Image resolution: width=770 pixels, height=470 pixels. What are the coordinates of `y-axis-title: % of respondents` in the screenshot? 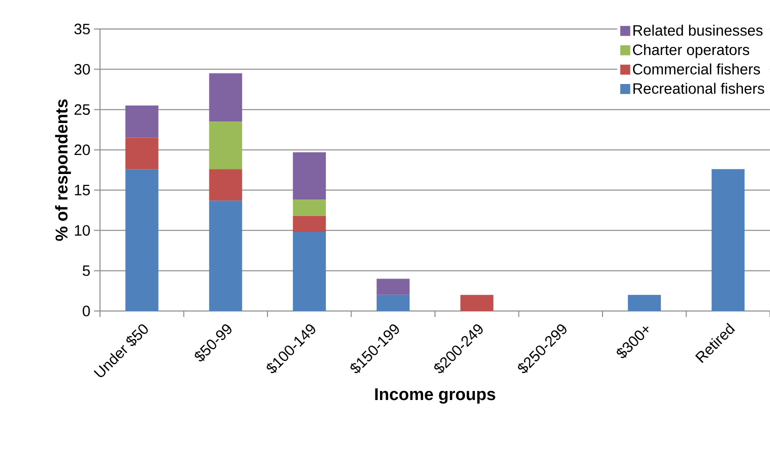 It's located at (63, 170).